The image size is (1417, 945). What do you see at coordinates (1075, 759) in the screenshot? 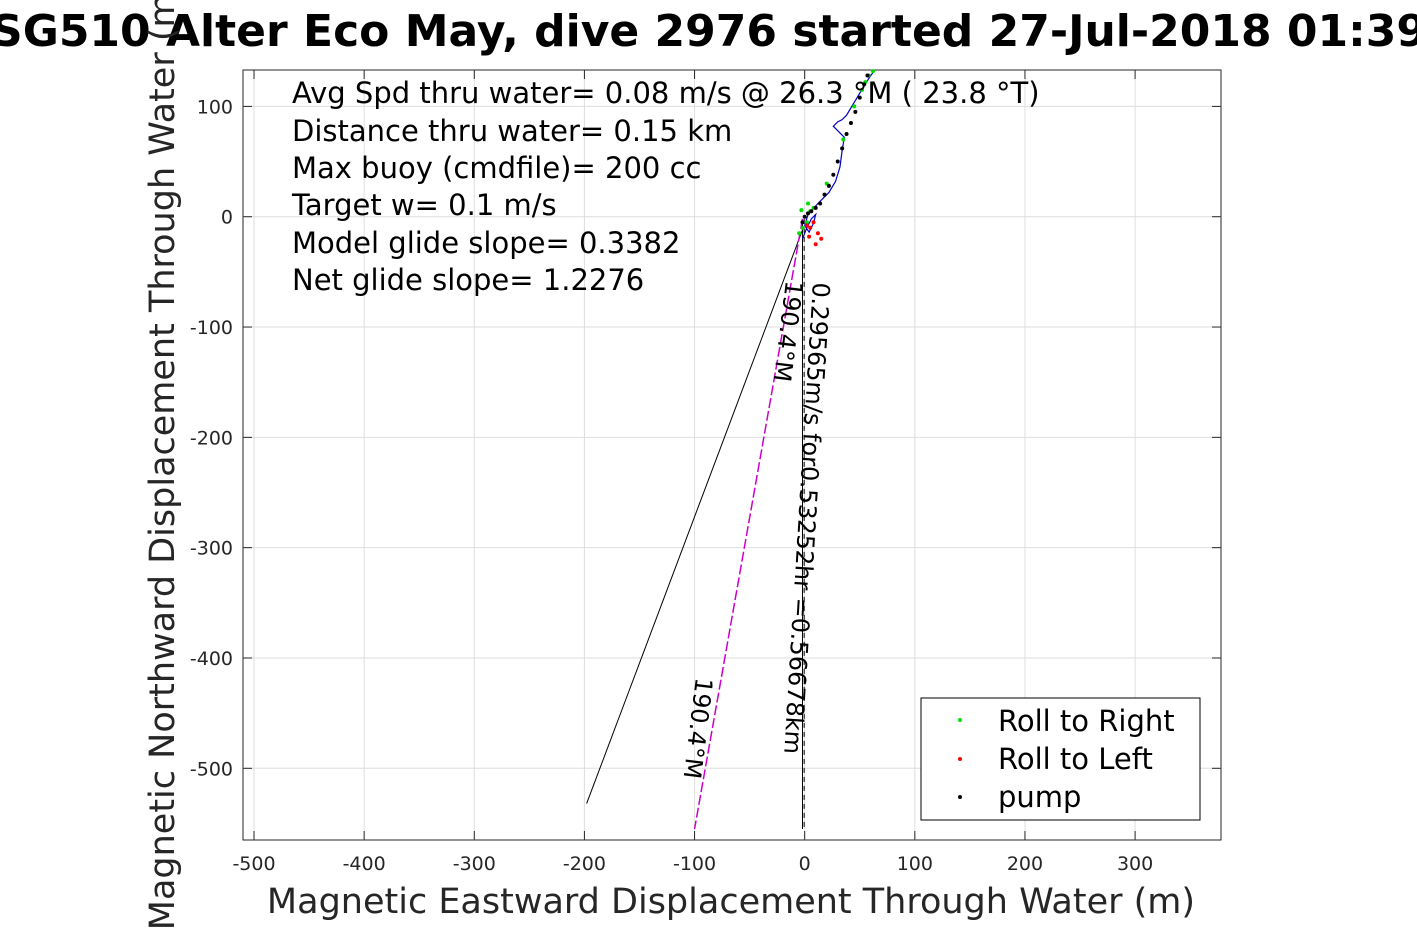
I see `legend-label-roll-left: Roll to Left` at bounding box center [1075, 759].